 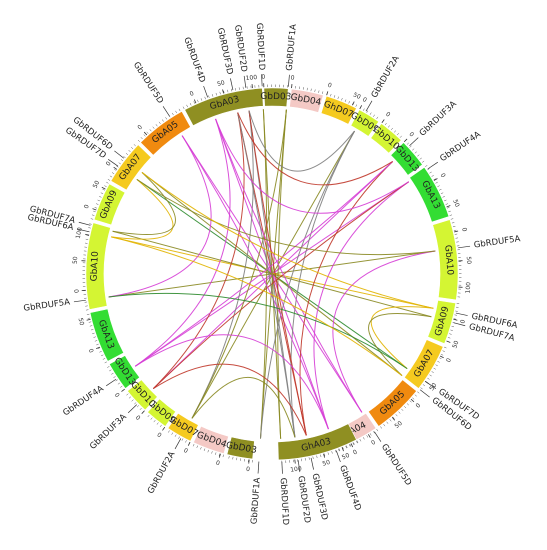 I want to click on tick-label: 100, so click(x=79, y=233).